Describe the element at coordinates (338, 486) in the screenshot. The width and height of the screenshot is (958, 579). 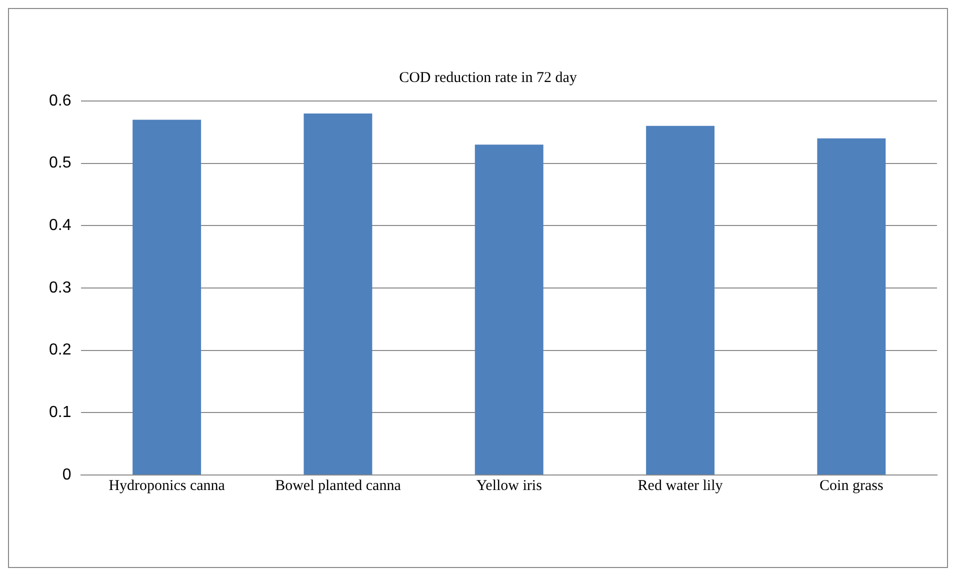
I see `x-tick-label: Bowel planted canna` at that location.